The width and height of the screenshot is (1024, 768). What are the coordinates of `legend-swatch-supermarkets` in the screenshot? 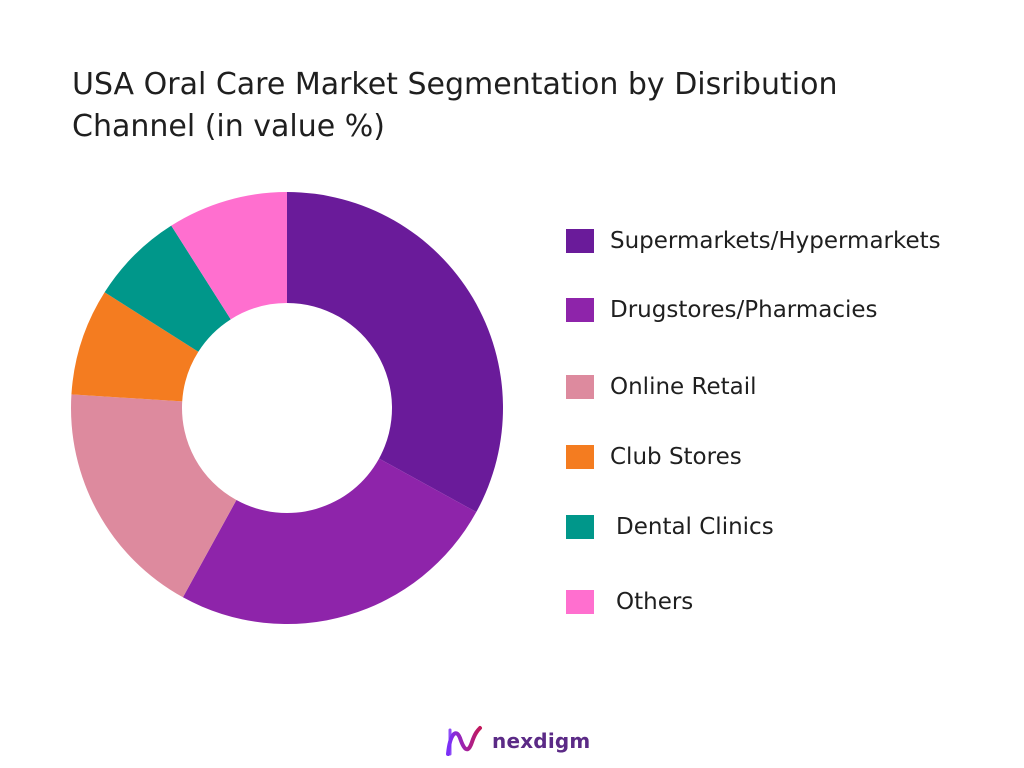 It's located at (580, 241).